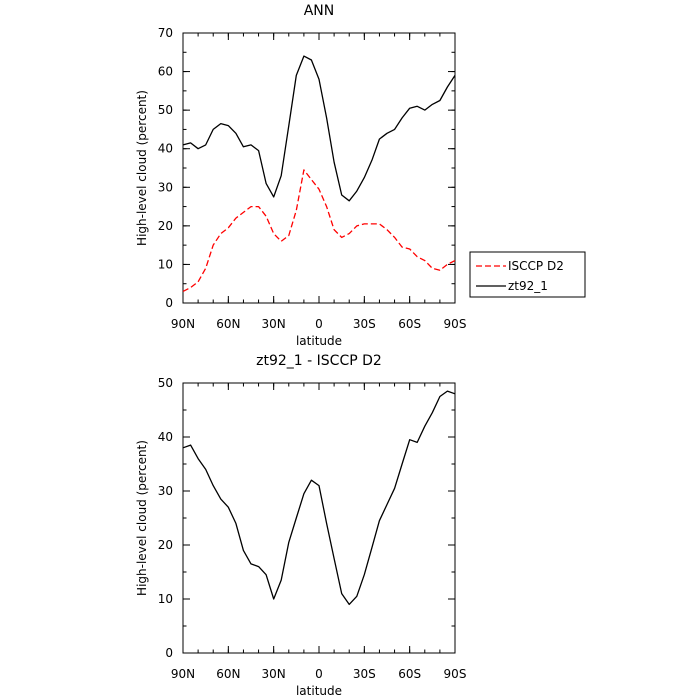  I want to click on bottom-y-tick-label: 50, so click(165, 383).